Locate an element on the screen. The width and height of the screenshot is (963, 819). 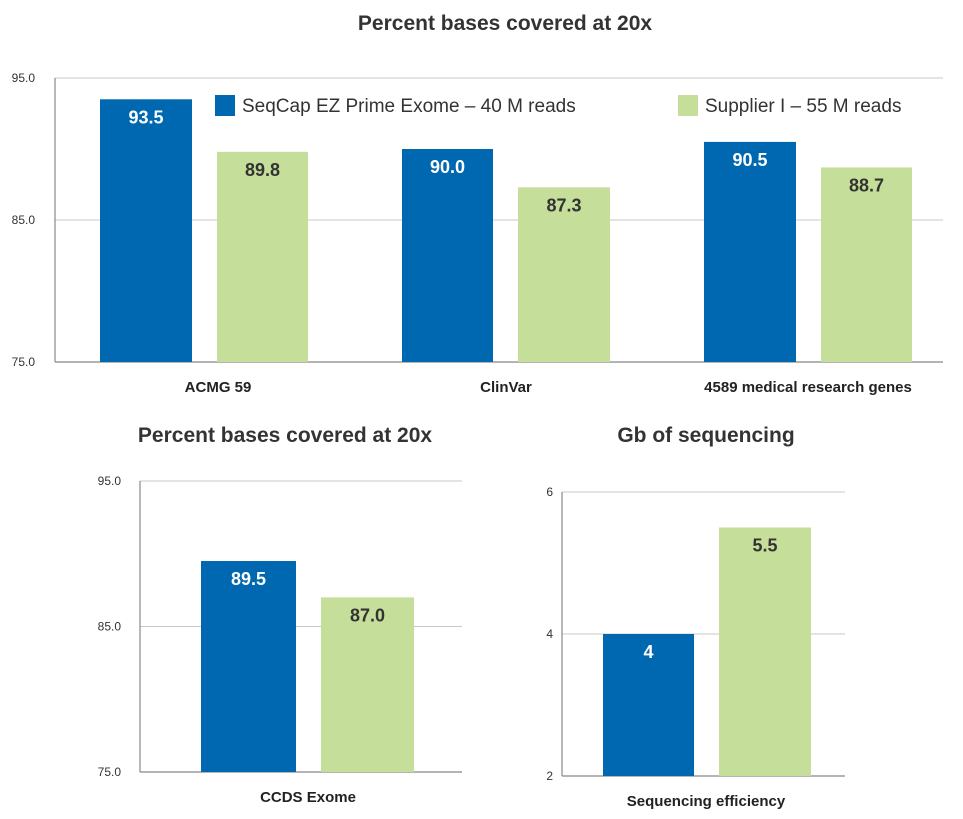
category-label: CCDS Exome is located at coordinates (308, 797).